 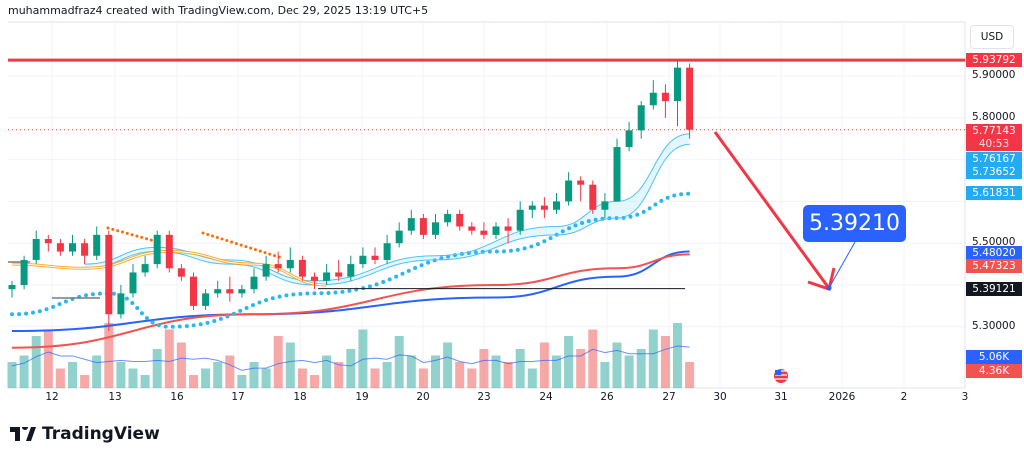 What do you see at coordinates (994, 172) in the screenshot?
I see `price-badge: 5.73652` at bounding box center [994, 172].